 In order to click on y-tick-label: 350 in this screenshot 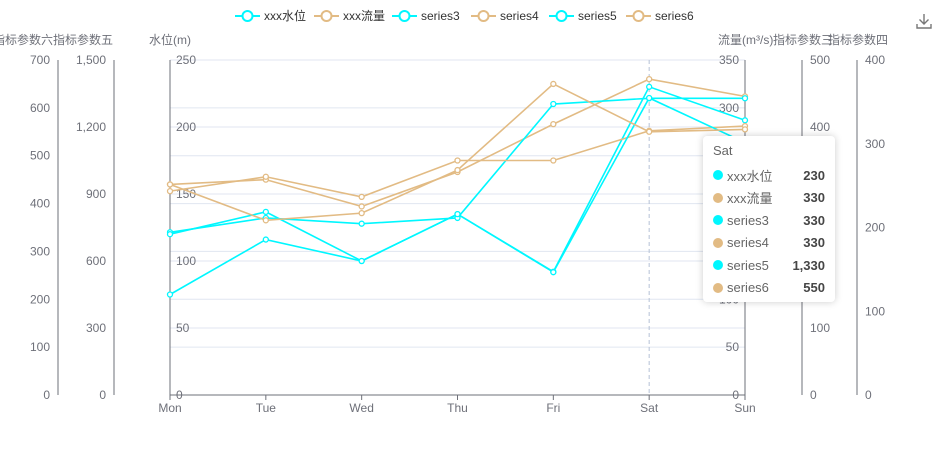, I will do `click(729, 60)`.